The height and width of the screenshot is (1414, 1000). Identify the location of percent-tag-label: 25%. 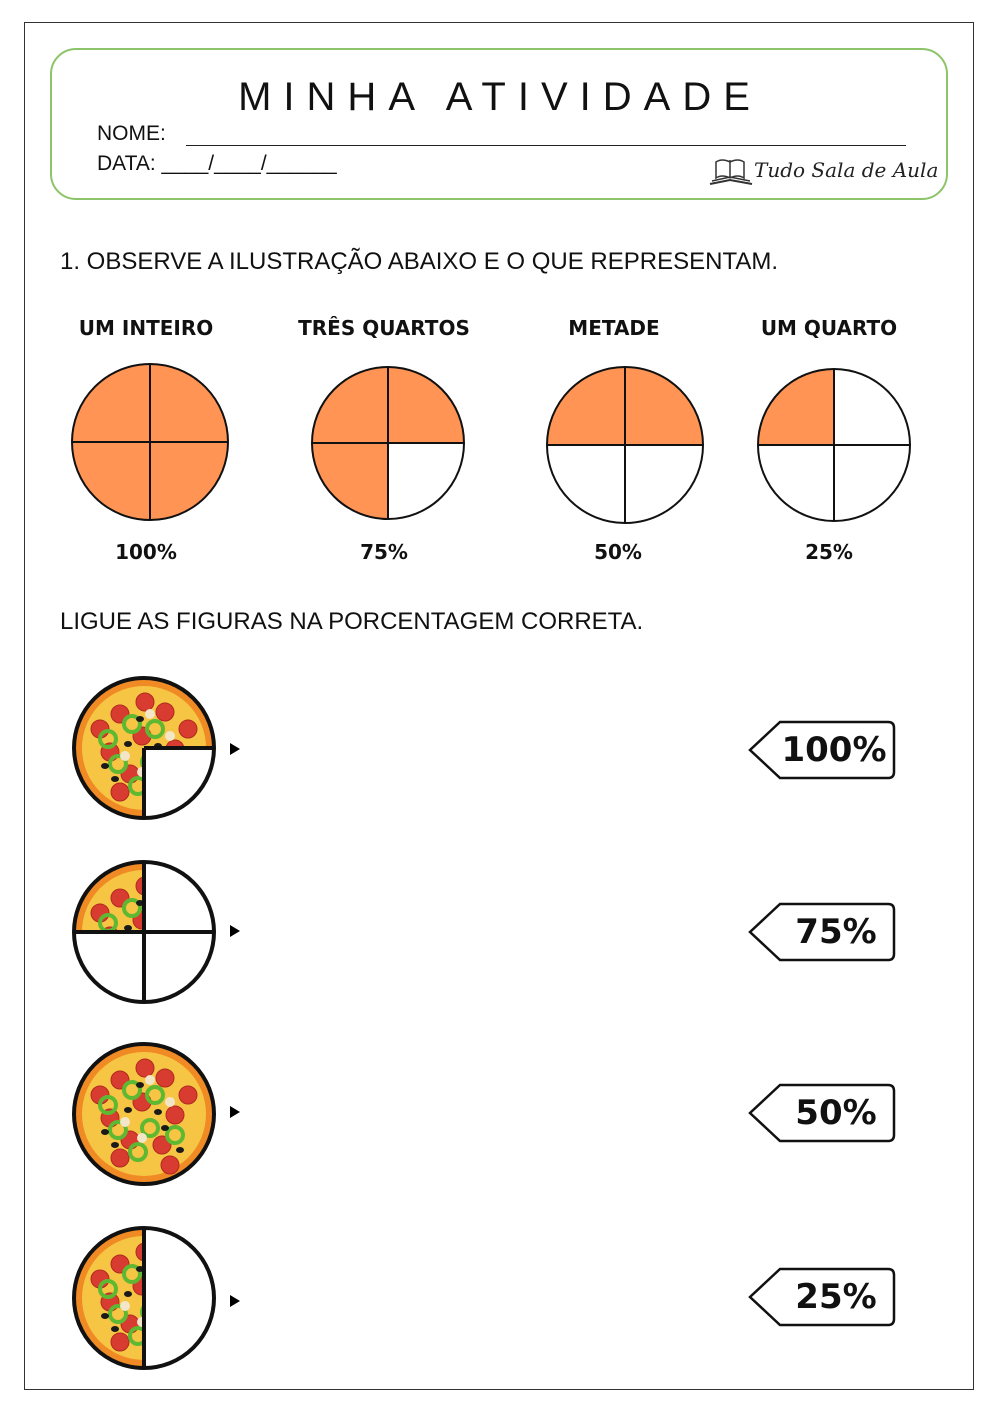
(836, 1297).